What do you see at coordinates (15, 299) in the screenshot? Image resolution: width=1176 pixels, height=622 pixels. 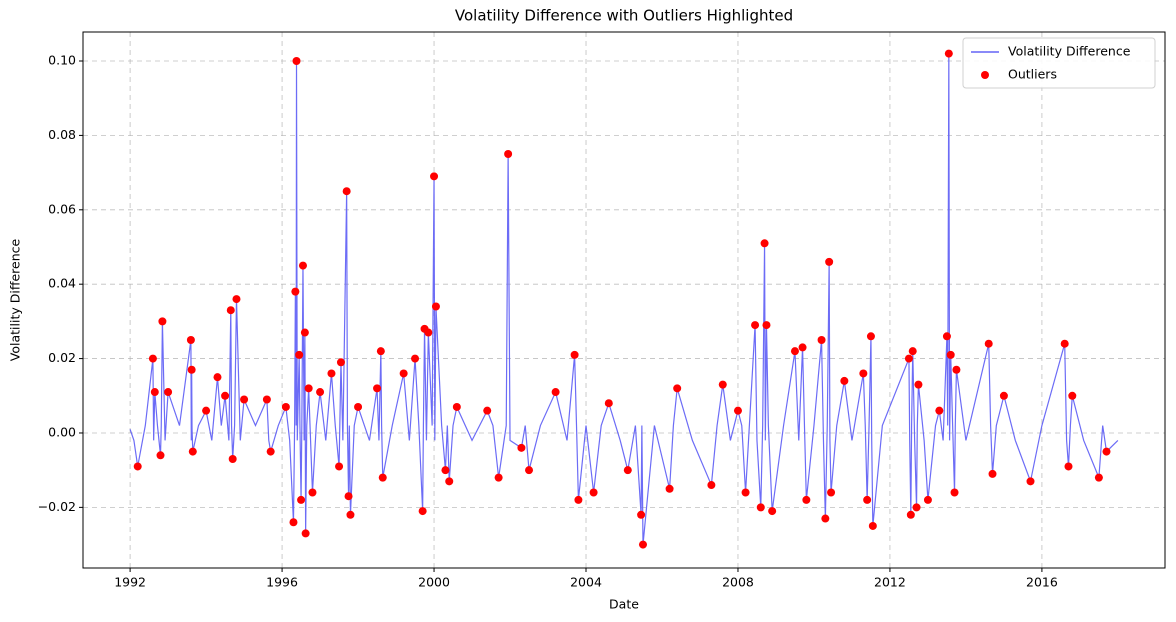 I see `y-axis-label: Volatility Difference` at bounding box center [15, 299].